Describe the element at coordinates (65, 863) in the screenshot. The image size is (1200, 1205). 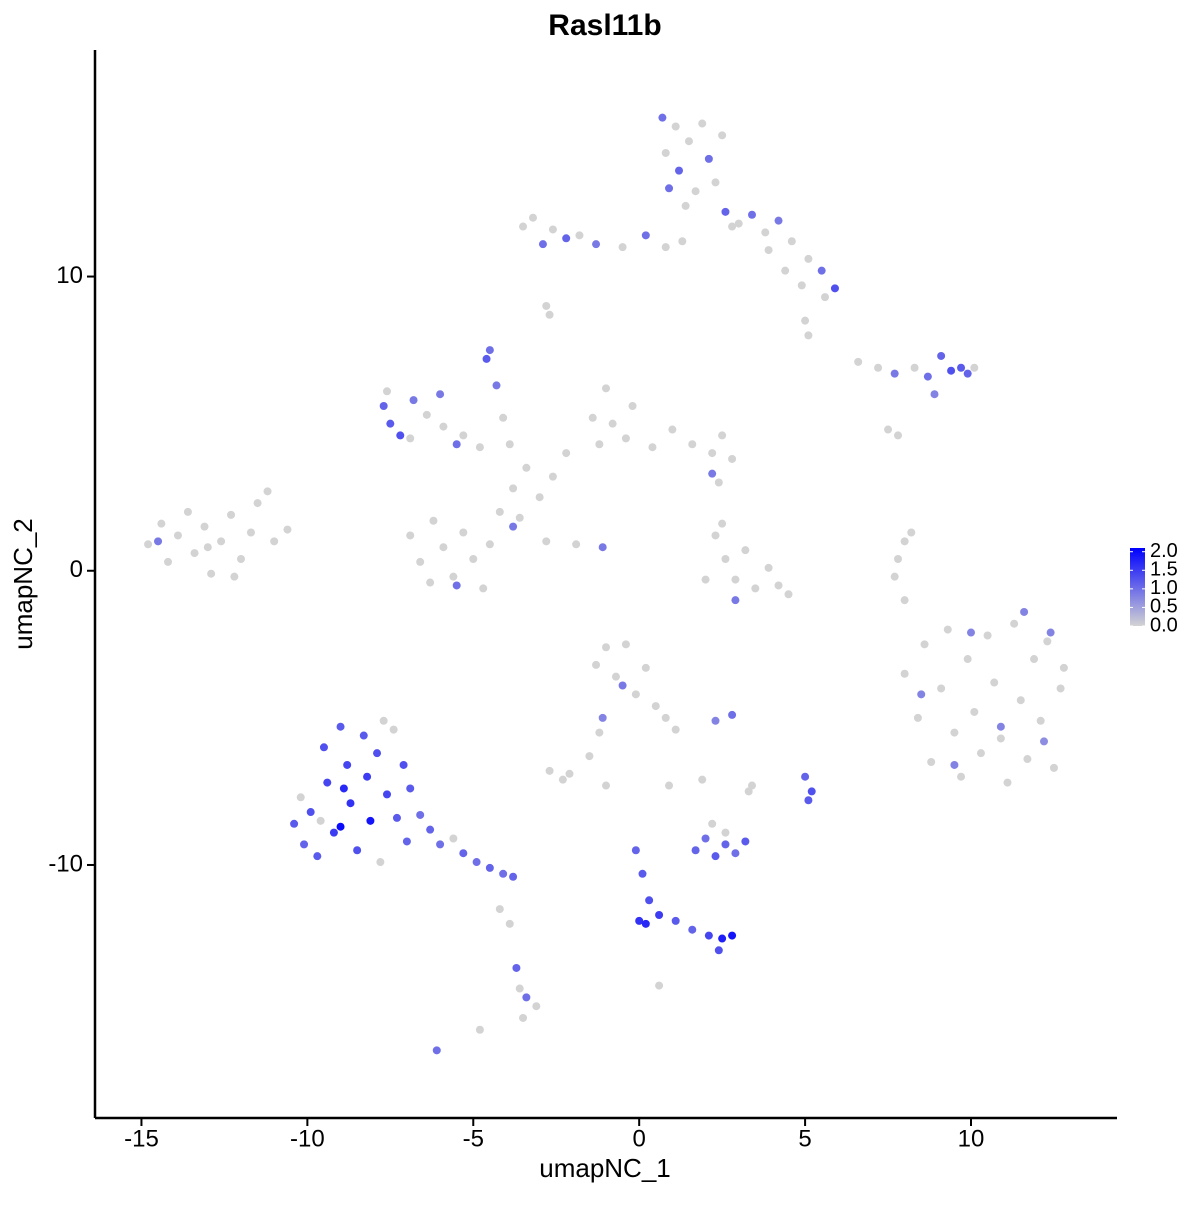
I see `y-tick-label: -10` at that location.